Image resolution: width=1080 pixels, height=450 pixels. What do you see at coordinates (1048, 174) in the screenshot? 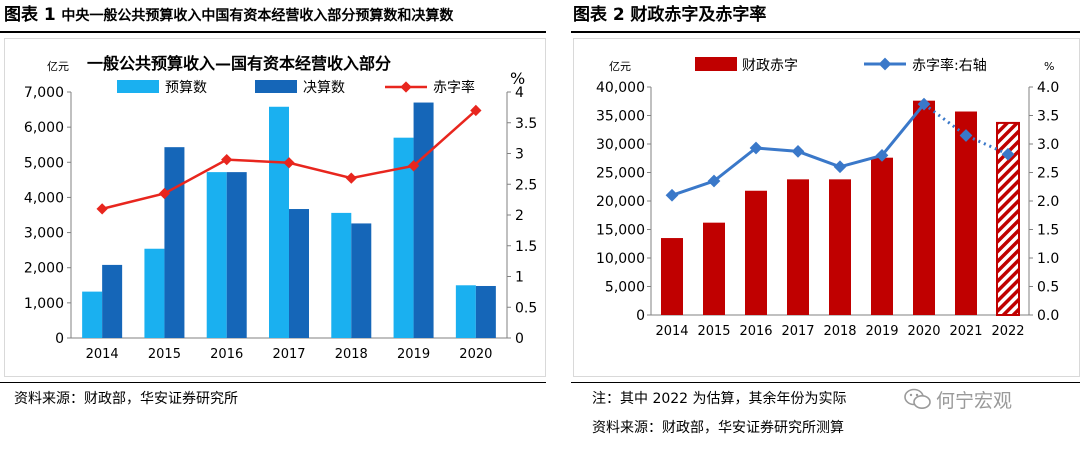
I see `chart2-y2-tick-label: 2.5` at bounding box center [1048, 174].